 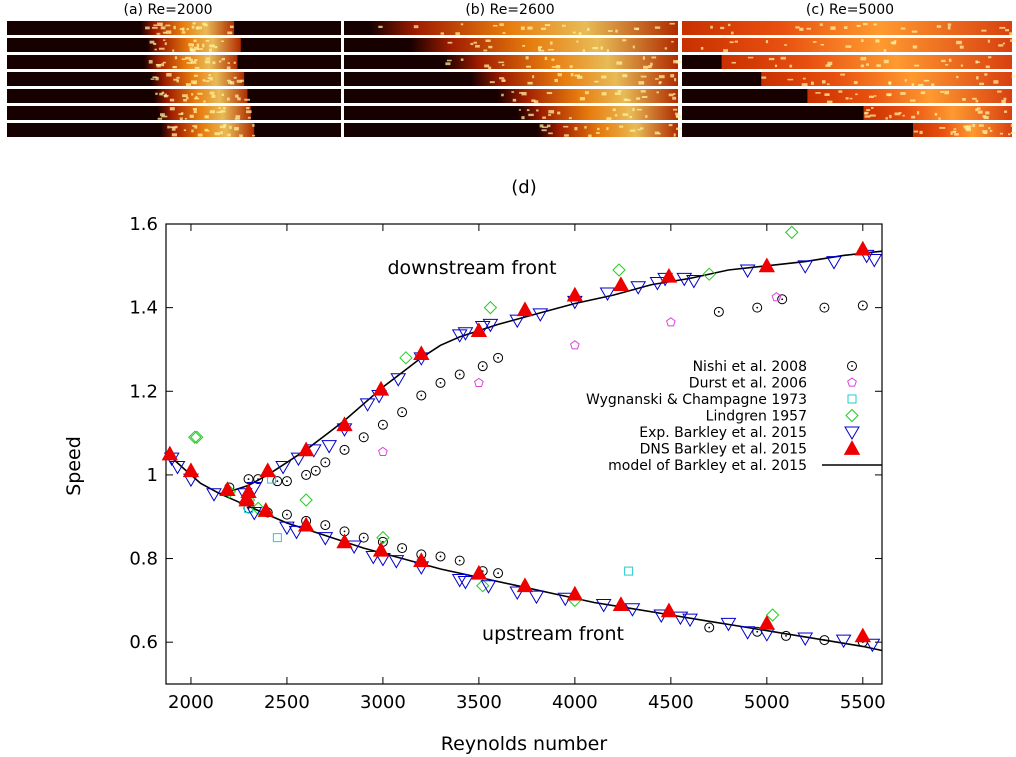 What do you see at coordinates (937, 113) in the screenshot?
I see `turbulent-region` at bounding box center [937, 113].